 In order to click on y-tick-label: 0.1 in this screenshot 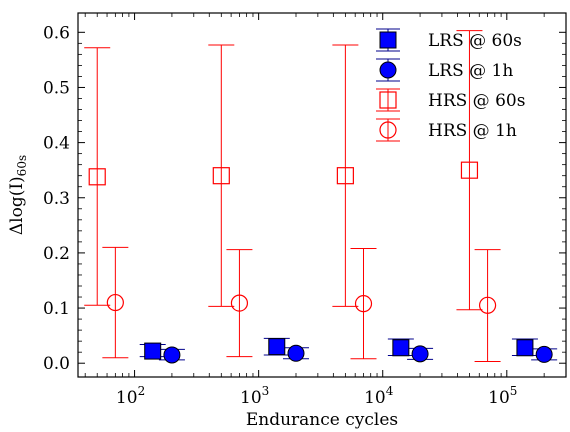, I will do `click(56, 309)`.